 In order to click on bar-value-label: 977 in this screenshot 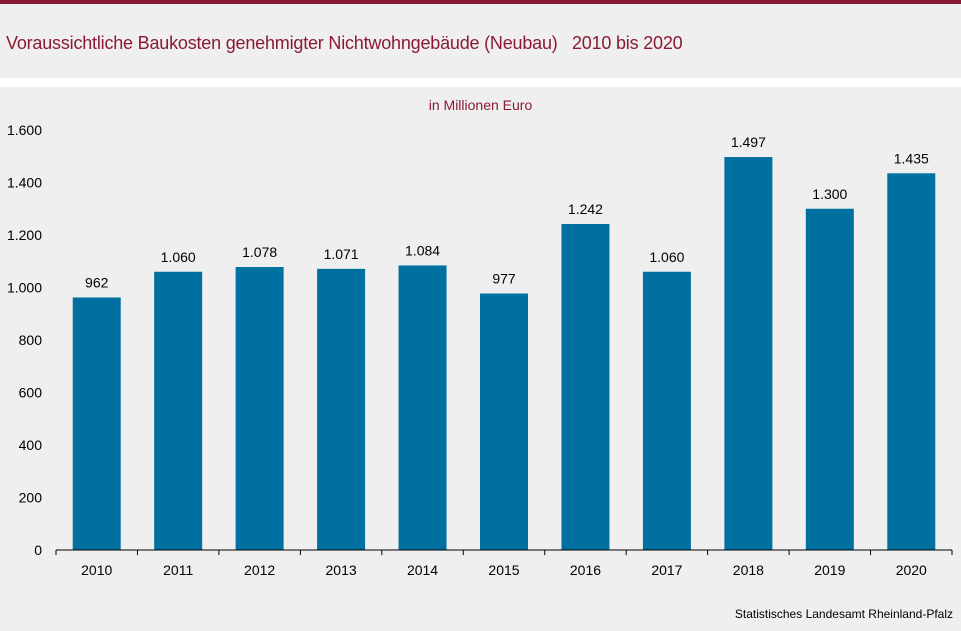, I will do `click(504, 279)`.